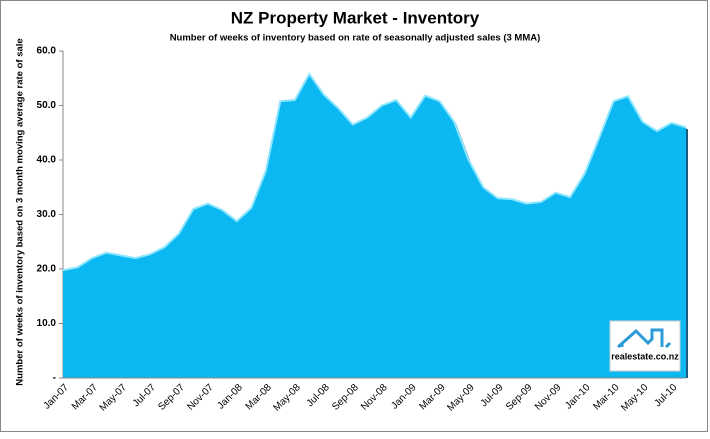  What do you see at coordinates (644, 338) in the screenshot?
I see `logo-icon` at bounding box center [644, 338].